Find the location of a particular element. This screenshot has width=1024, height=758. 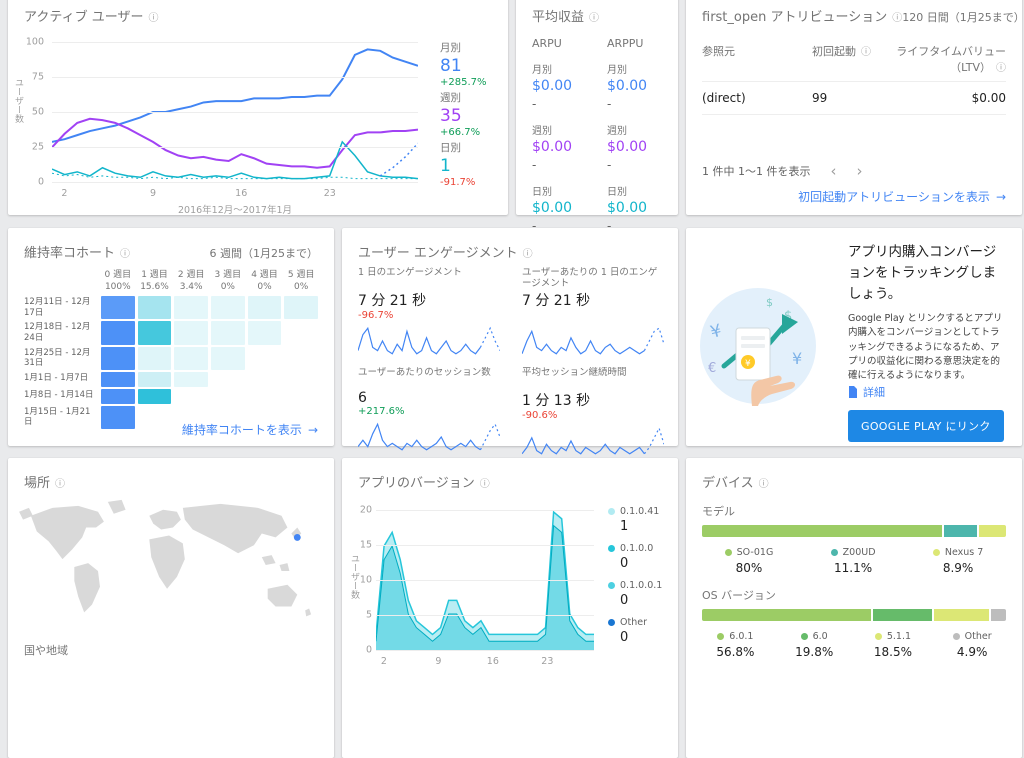

legend-delta: +66.7% is located at coordinates (460, 132).